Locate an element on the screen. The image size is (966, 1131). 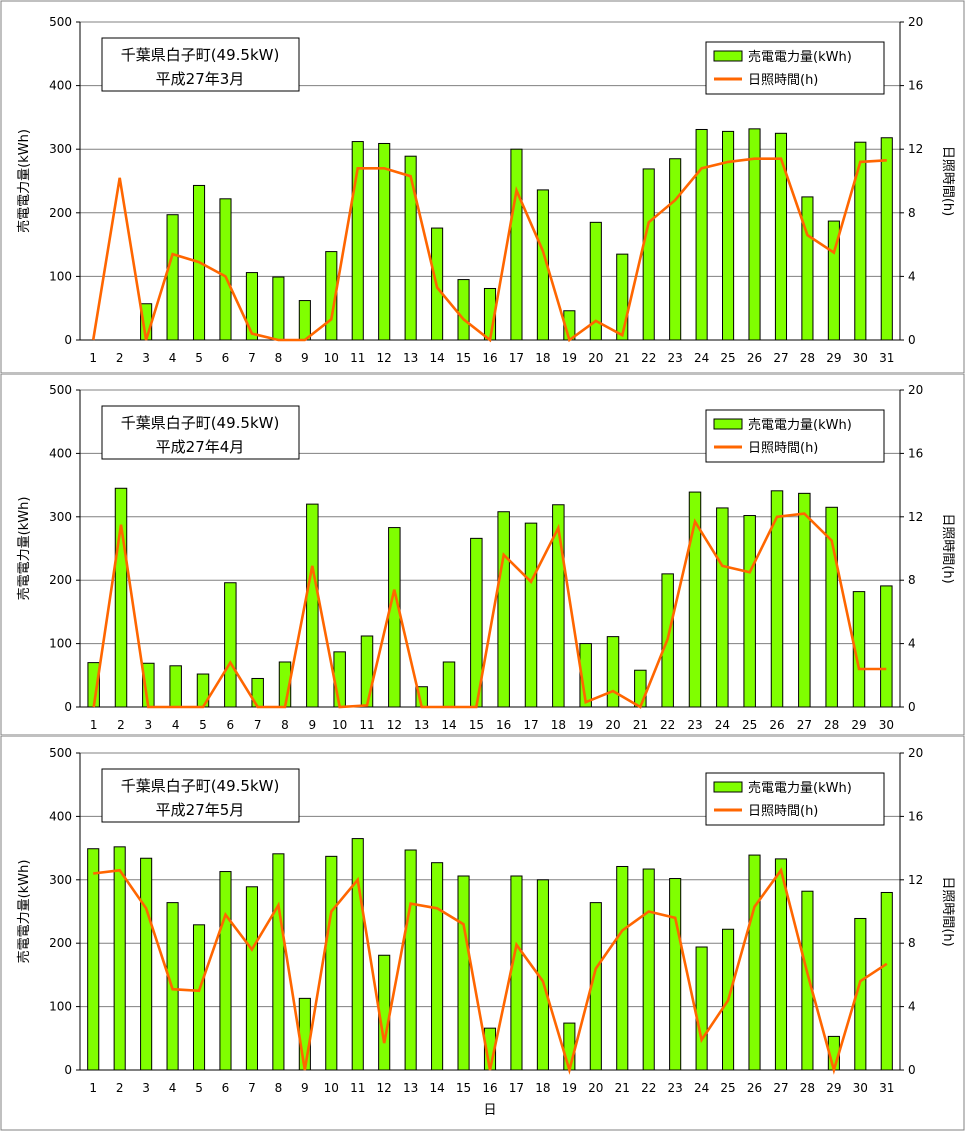
y2-tick-label: 12 is located at coordinates (915, 517).